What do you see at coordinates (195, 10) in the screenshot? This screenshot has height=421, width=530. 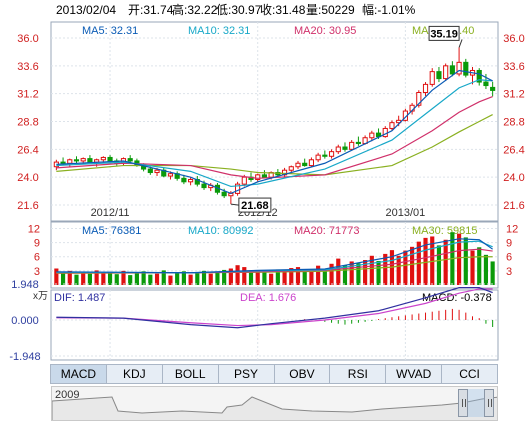 I see `high-label: 高:32.22` at bounding box center [195, 10].